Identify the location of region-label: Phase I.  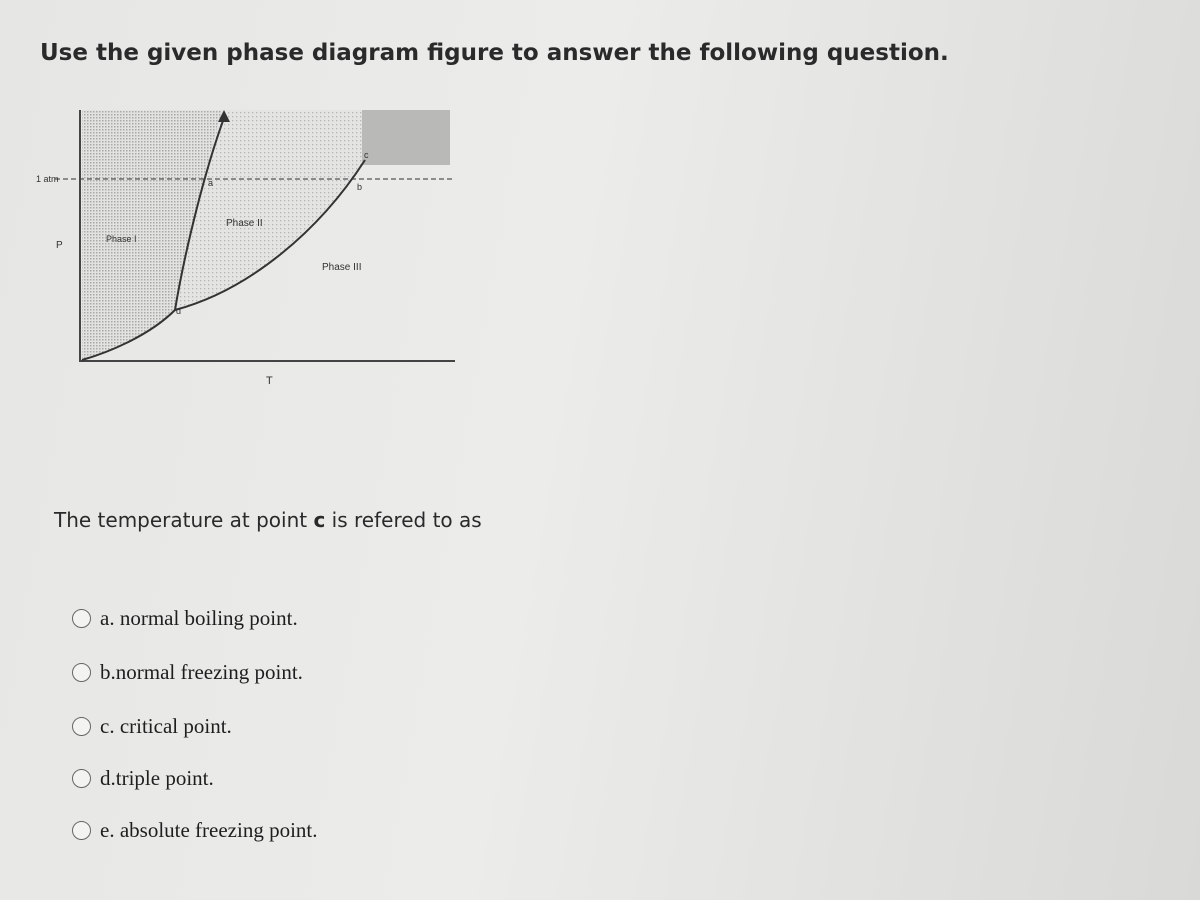
(121, 239).